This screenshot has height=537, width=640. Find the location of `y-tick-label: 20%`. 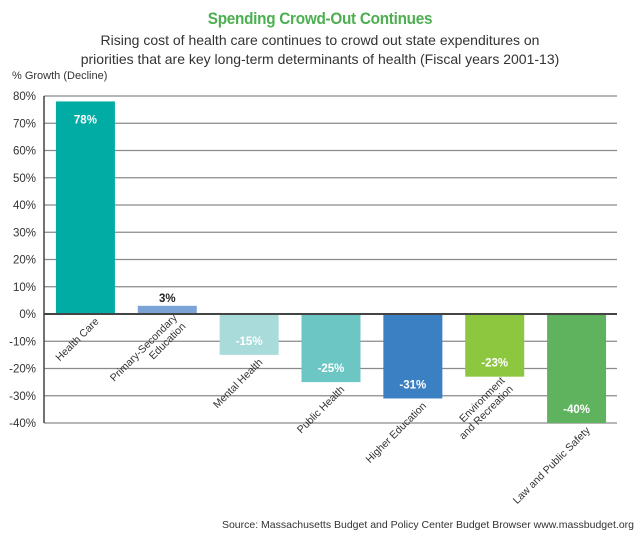

y-tick-label: 20% is located at coordinates (24, 261).